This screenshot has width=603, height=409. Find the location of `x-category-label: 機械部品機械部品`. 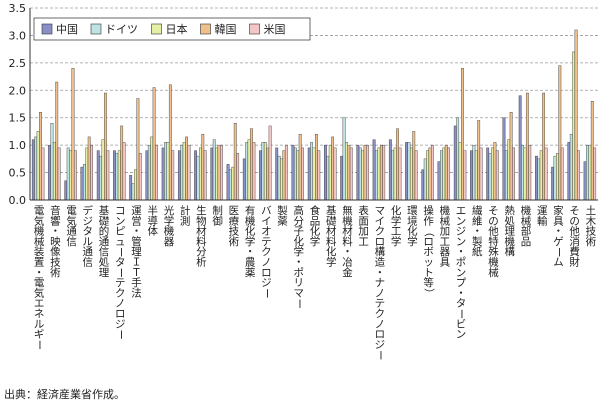

x-category-label: 機械部品機械部品 is located at coordinates (526, 226).